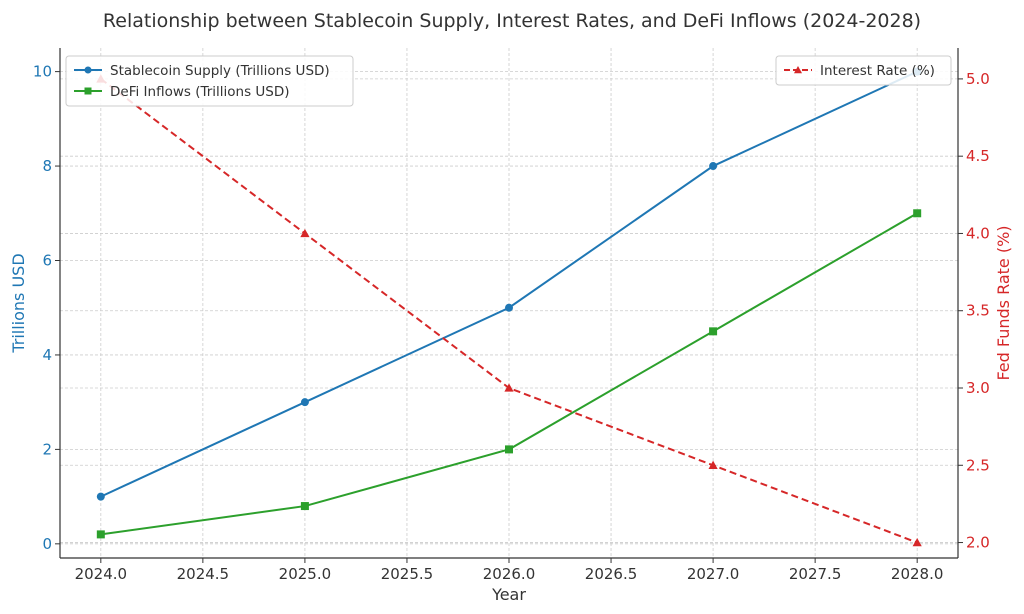  Describe the element at coordinates (877, 71) in the screenshot. I see `legend-label: Interest Rate (%)` at that location.